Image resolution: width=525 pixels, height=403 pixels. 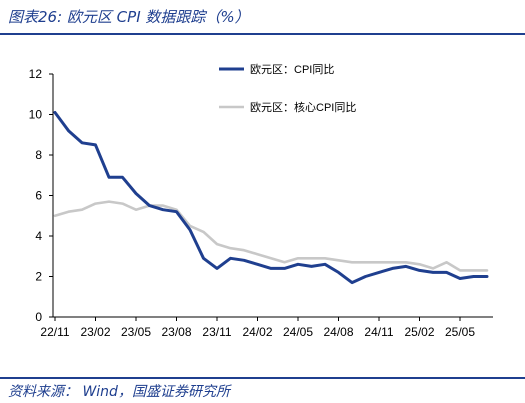 I want to click on x-tick-label: 23/08, so click(x=176, y=332).